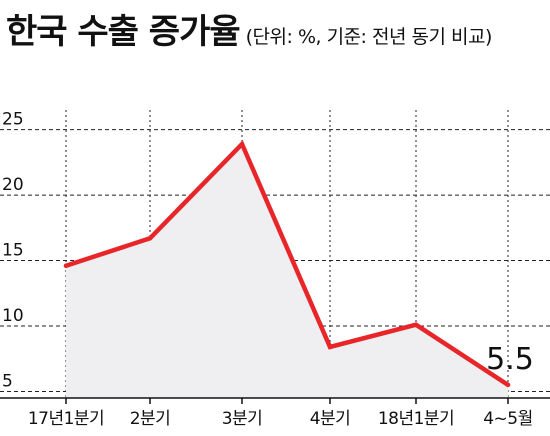  What do you see at coordinates (13, 316) in the screenshot?
I see `y-tick-label: 10` at bounding box center [13, 316].